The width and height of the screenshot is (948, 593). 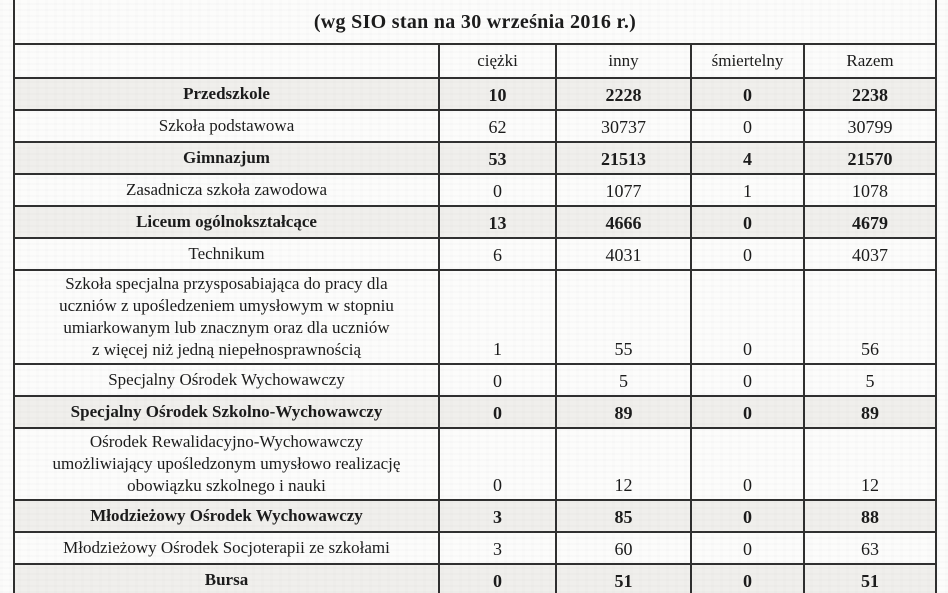 What do you see at coordinates (226, 190) in the screenshot?
I see `row-label: Zasadnicza szkoła zawodowa` at bounding box center [226, 190].